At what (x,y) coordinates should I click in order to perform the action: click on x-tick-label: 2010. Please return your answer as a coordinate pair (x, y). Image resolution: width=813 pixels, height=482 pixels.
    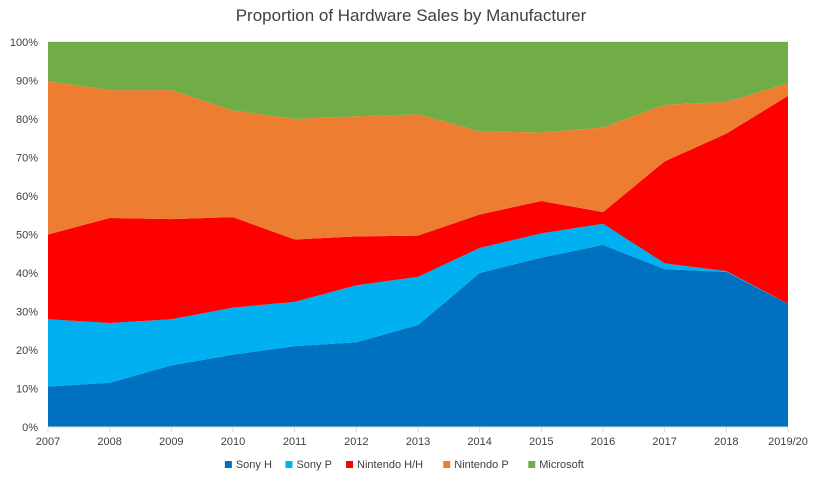
    Looking at the image, I should click on (233, 442).